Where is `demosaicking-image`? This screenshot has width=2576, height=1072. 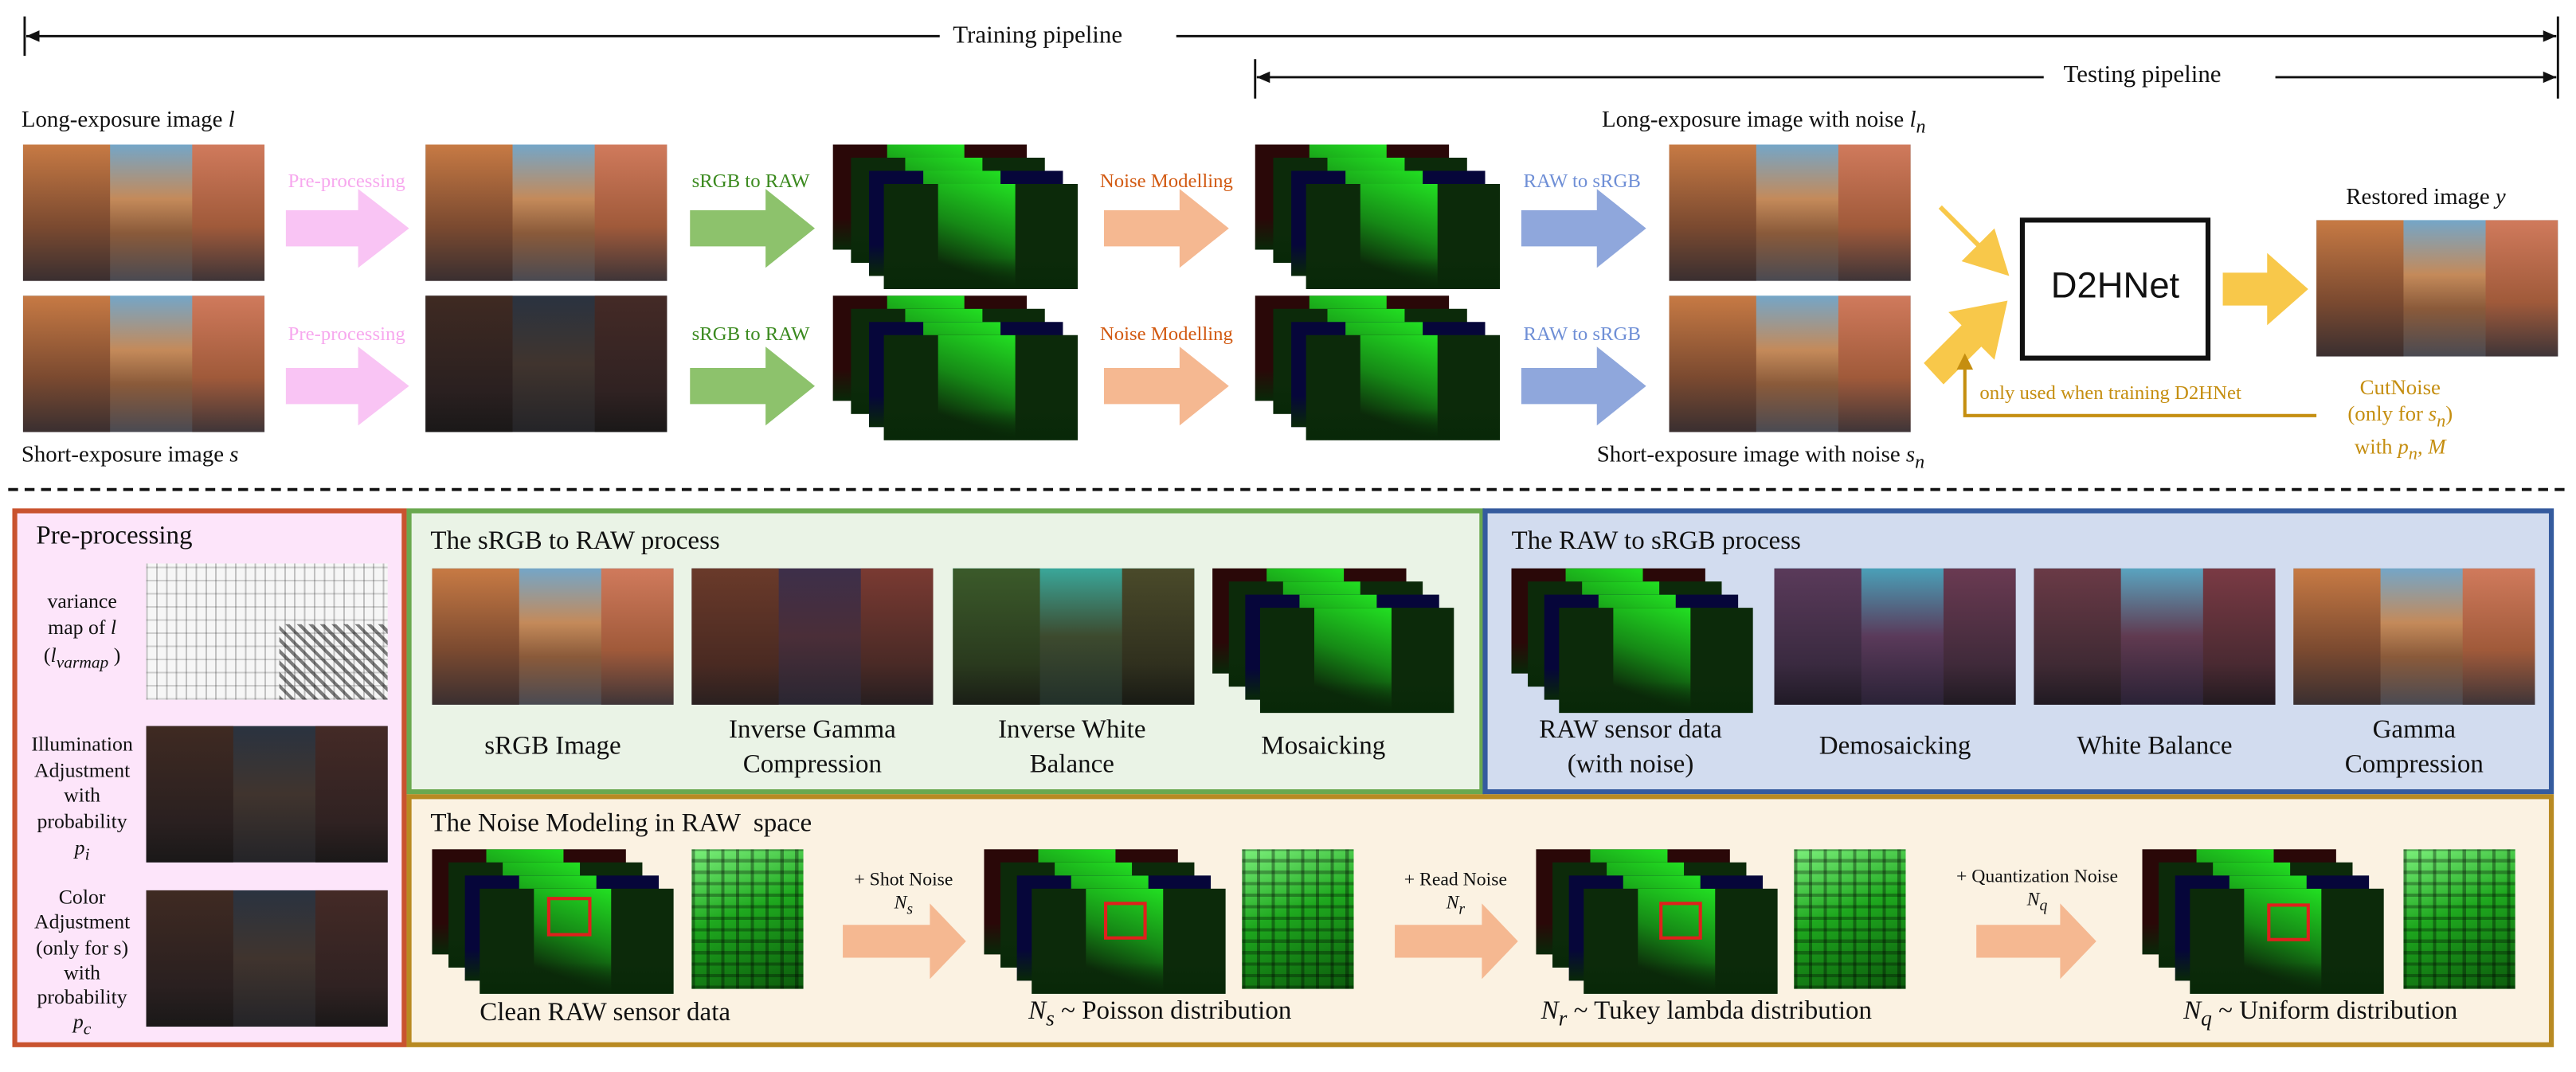
demosaicking-image is located at coordinates (1895, 636).